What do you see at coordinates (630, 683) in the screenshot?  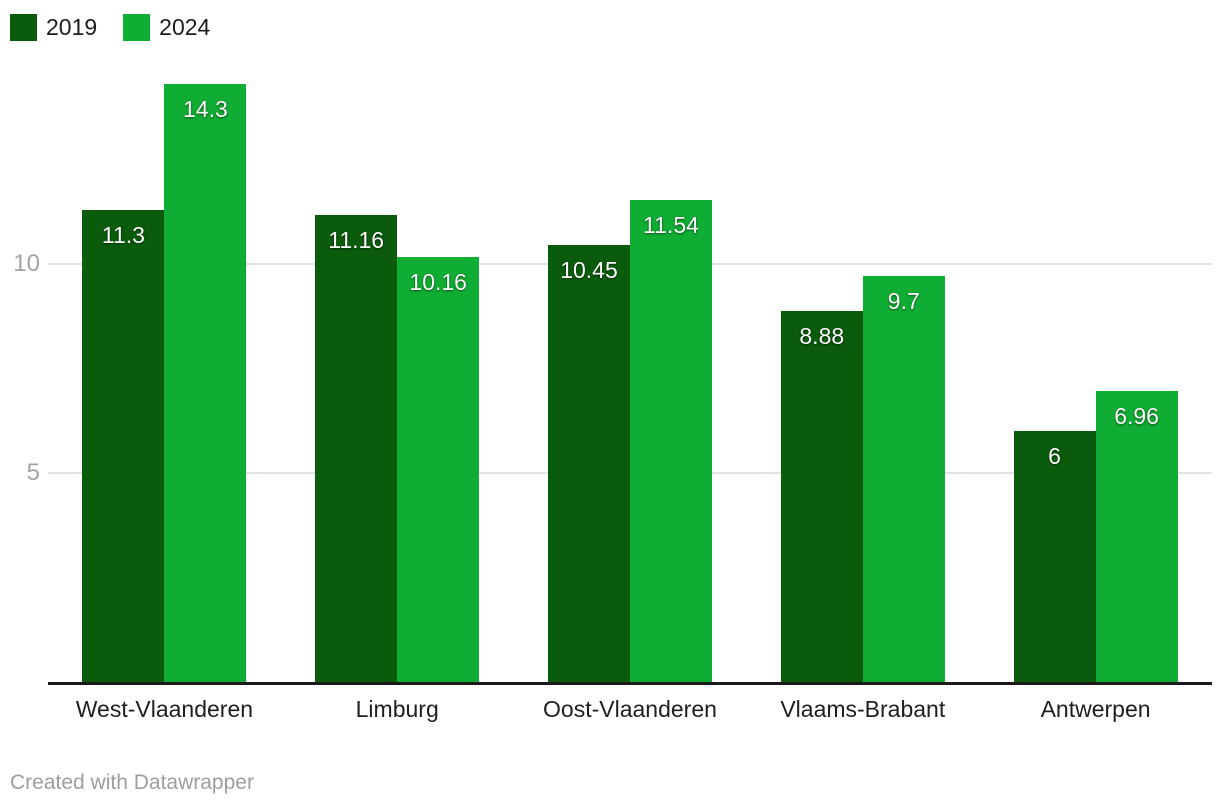 I see `x-axis-line` at bounding box center [630, 683].